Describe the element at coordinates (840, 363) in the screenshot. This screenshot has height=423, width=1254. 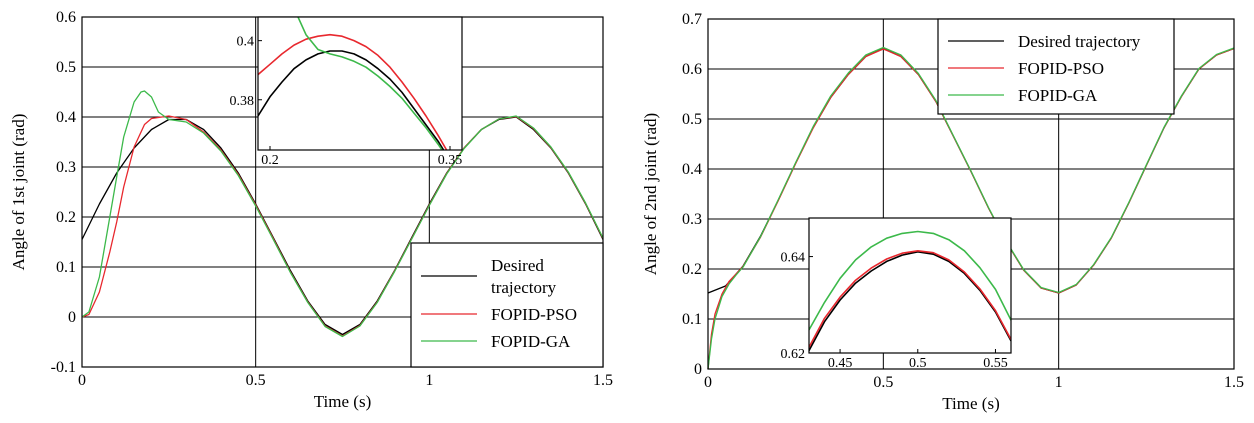
I see `inset-x-tick-label: 0.45` at that location.